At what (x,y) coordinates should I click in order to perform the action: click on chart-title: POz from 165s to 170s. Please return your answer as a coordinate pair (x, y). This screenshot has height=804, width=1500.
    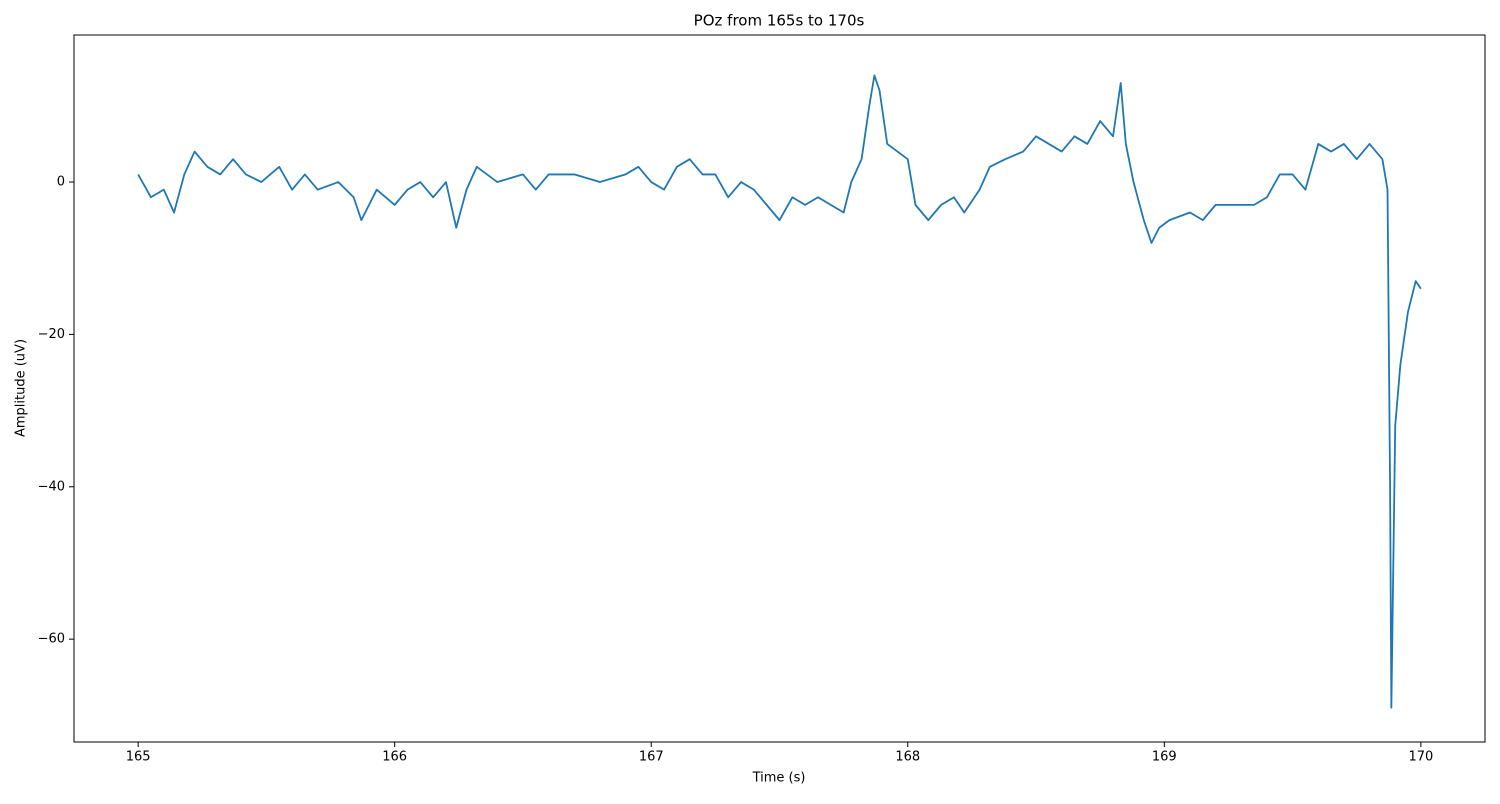
    Looking at the image, I should click on (779, 21).